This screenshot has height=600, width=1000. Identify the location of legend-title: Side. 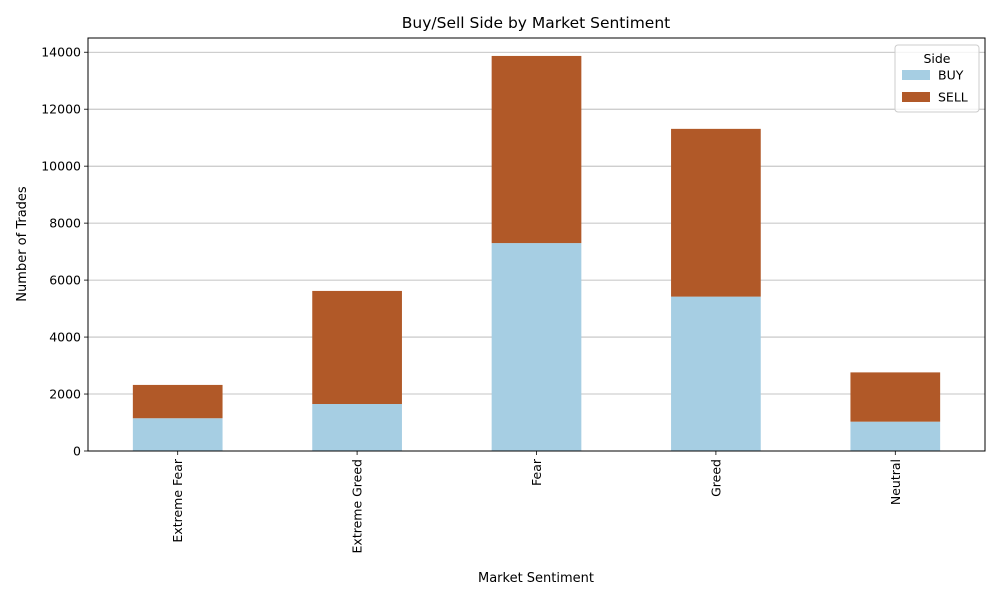
(936, 58).